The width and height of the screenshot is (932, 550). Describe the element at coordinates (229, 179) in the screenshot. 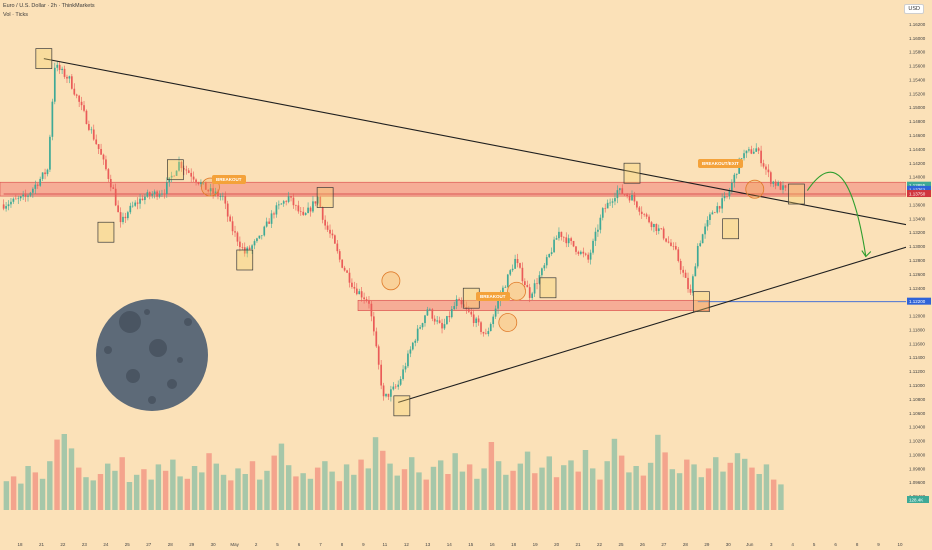

I see `breakout-label-1: BREAKOUT` at that location.